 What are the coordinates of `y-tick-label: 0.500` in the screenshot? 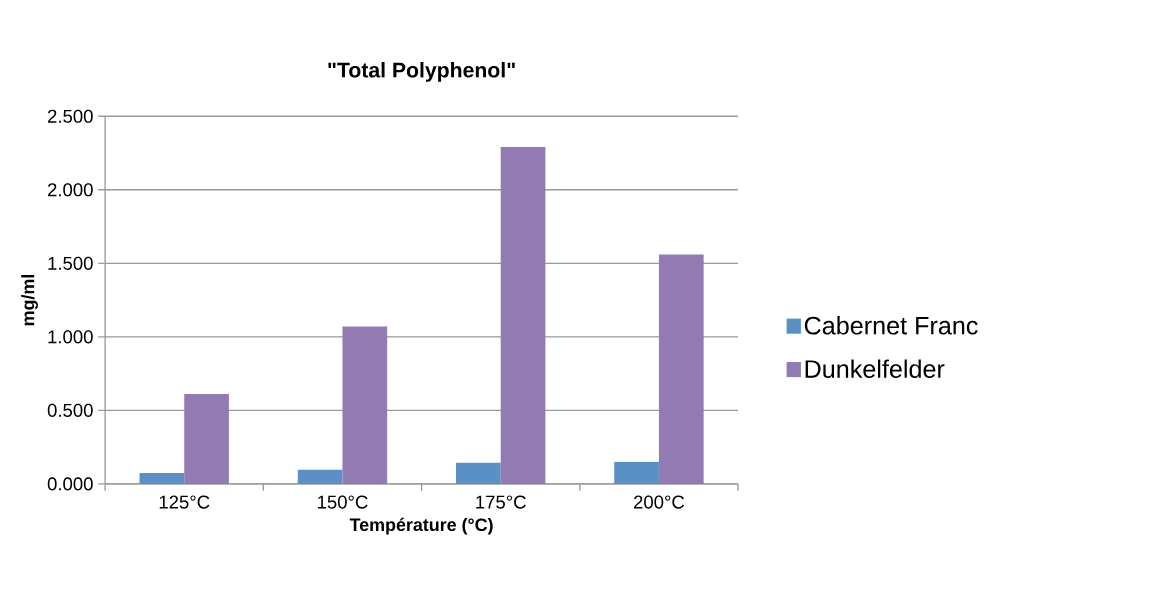 It's located at (70, 410).